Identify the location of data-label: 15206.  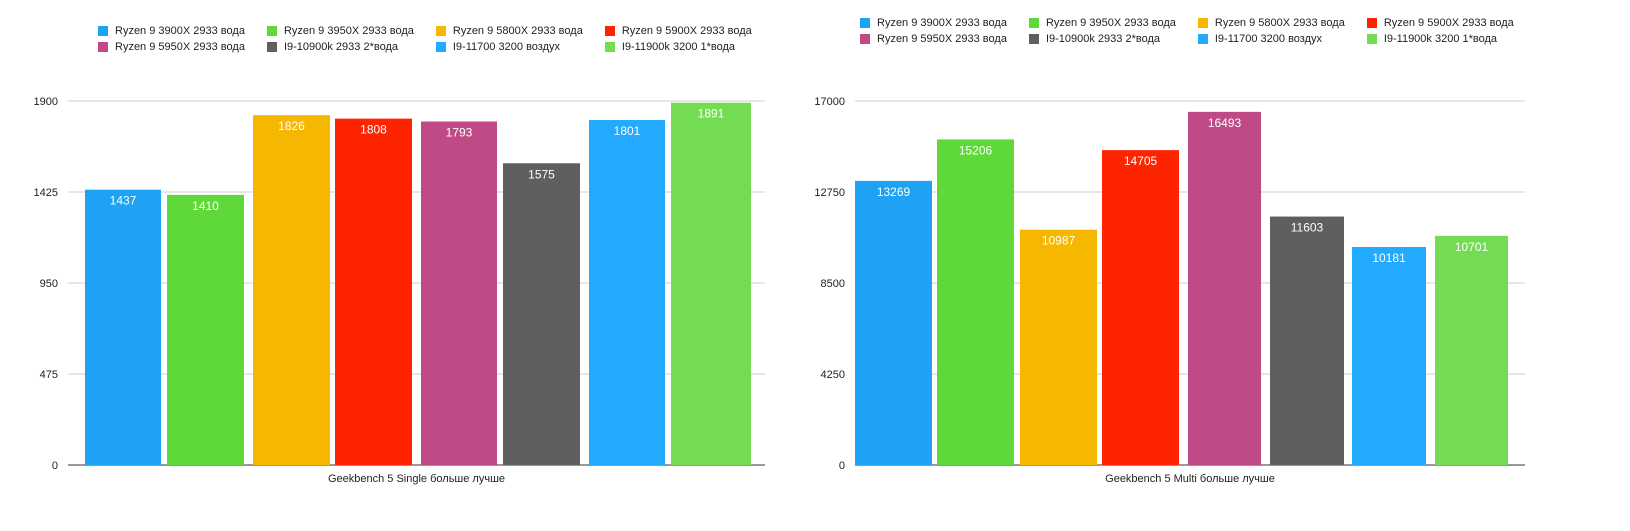
(976, 150).